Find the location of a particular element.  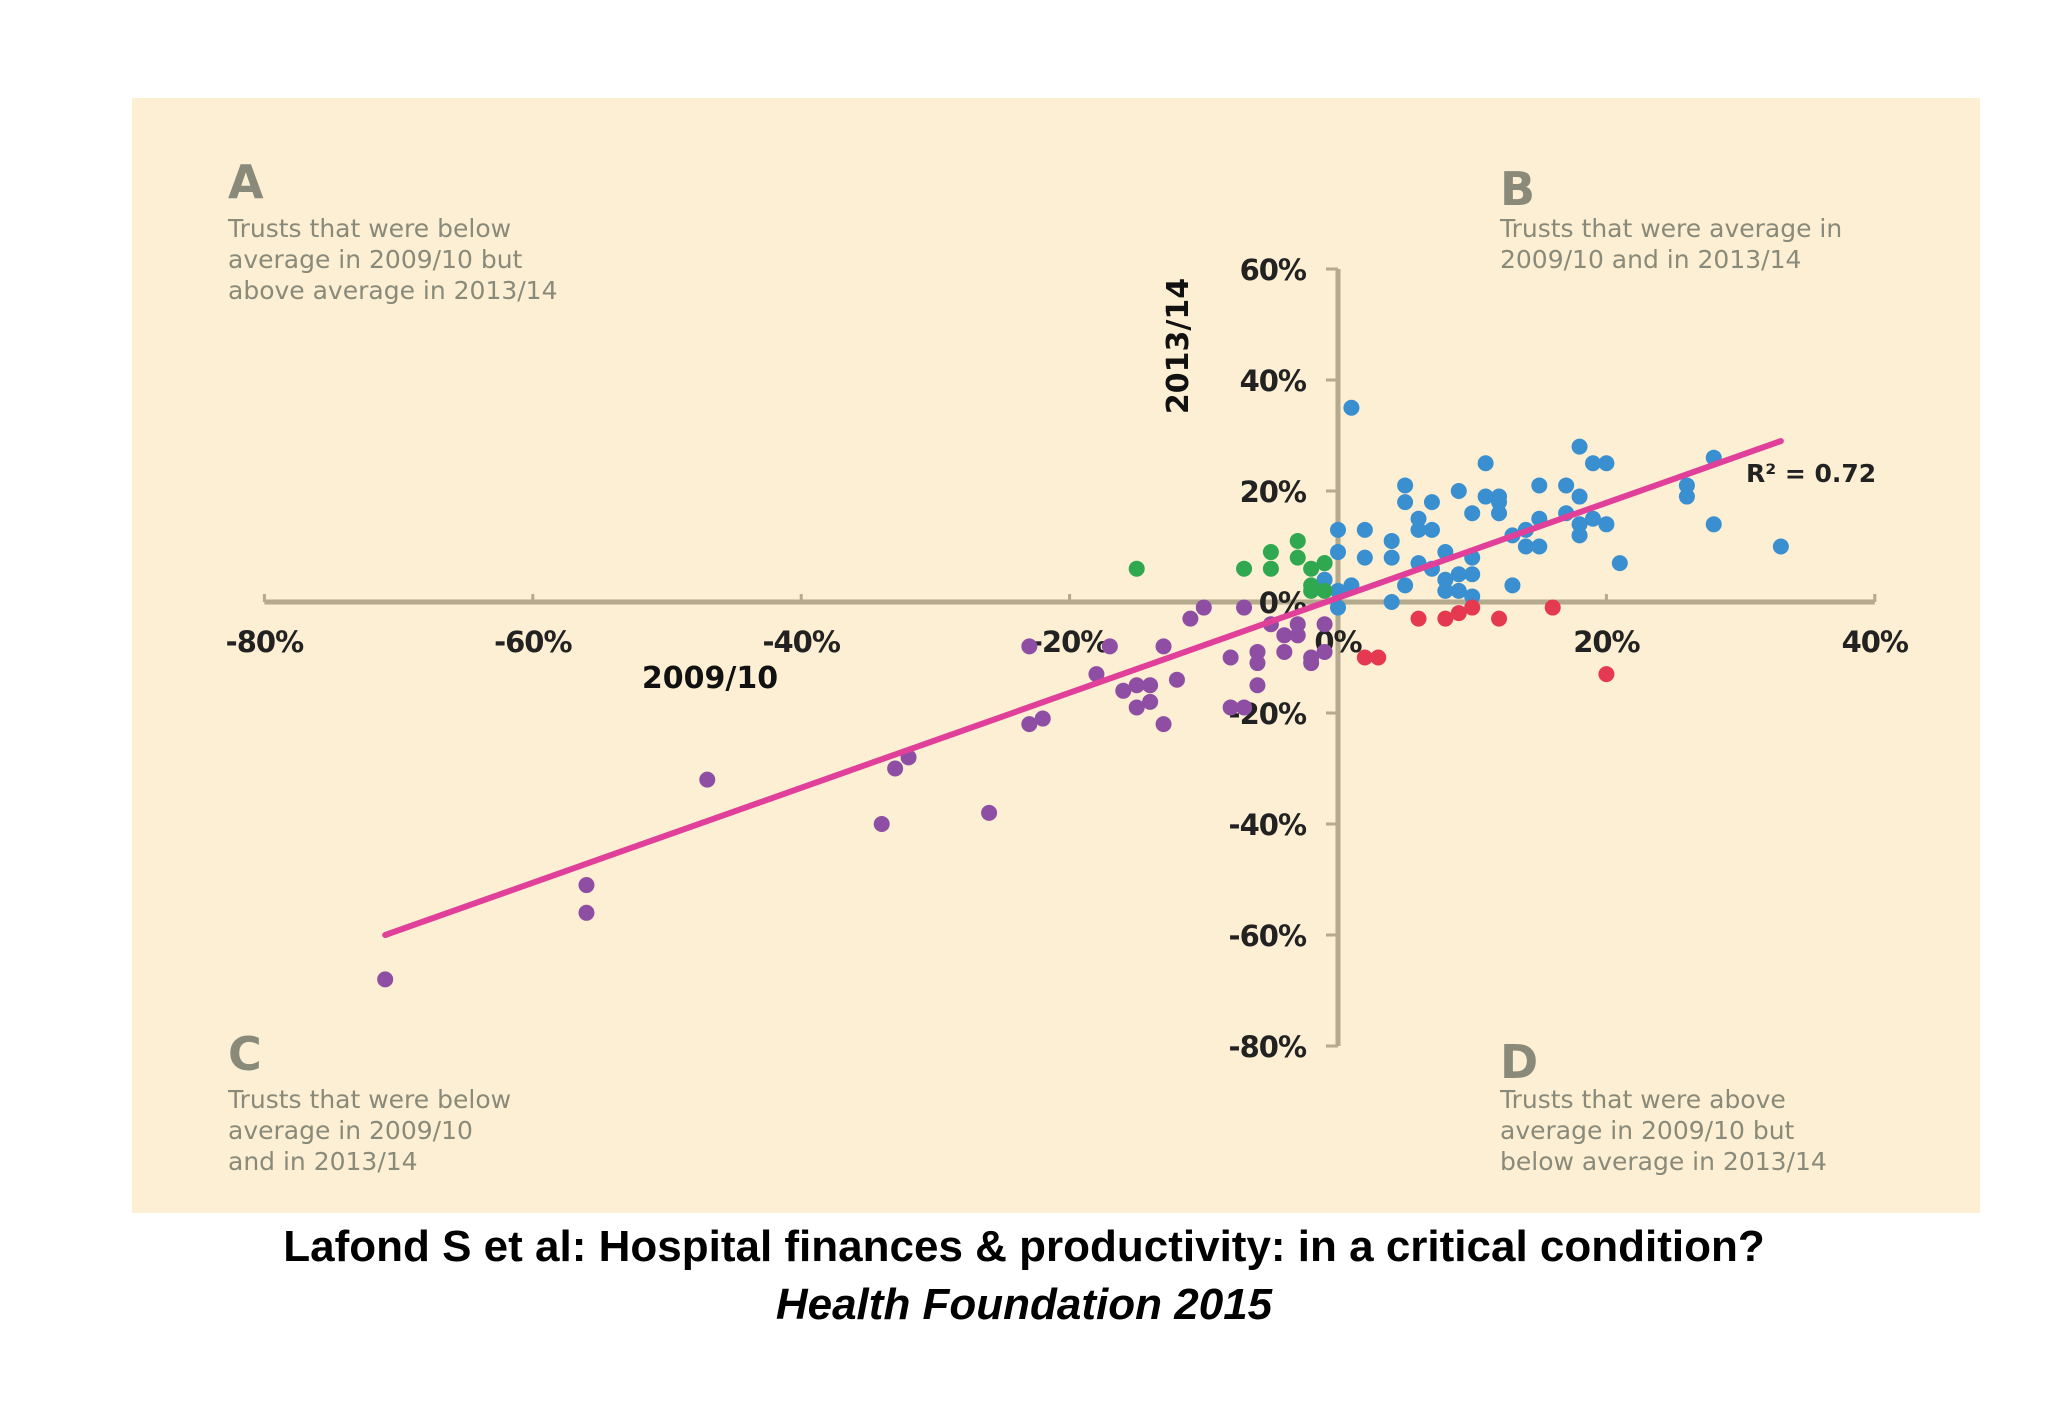

quadrant-desc-line: average in 2009/10 but is located at coordinates (1647, 1130).